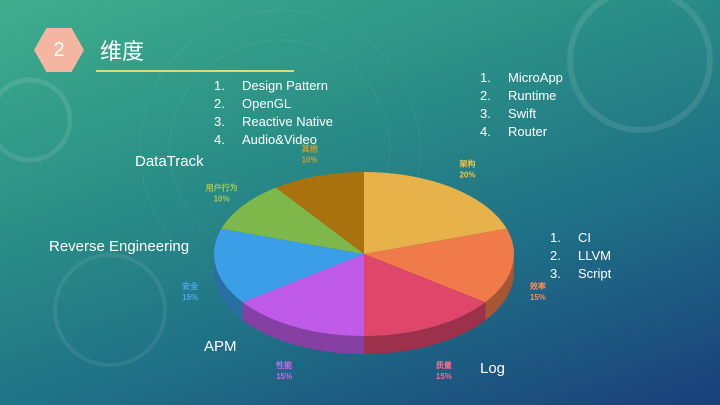  What do you see at coordinates (271, 85) in the screenshot?
I see `list-item: 1. Design Pattern` at bounding box center [271, 85].